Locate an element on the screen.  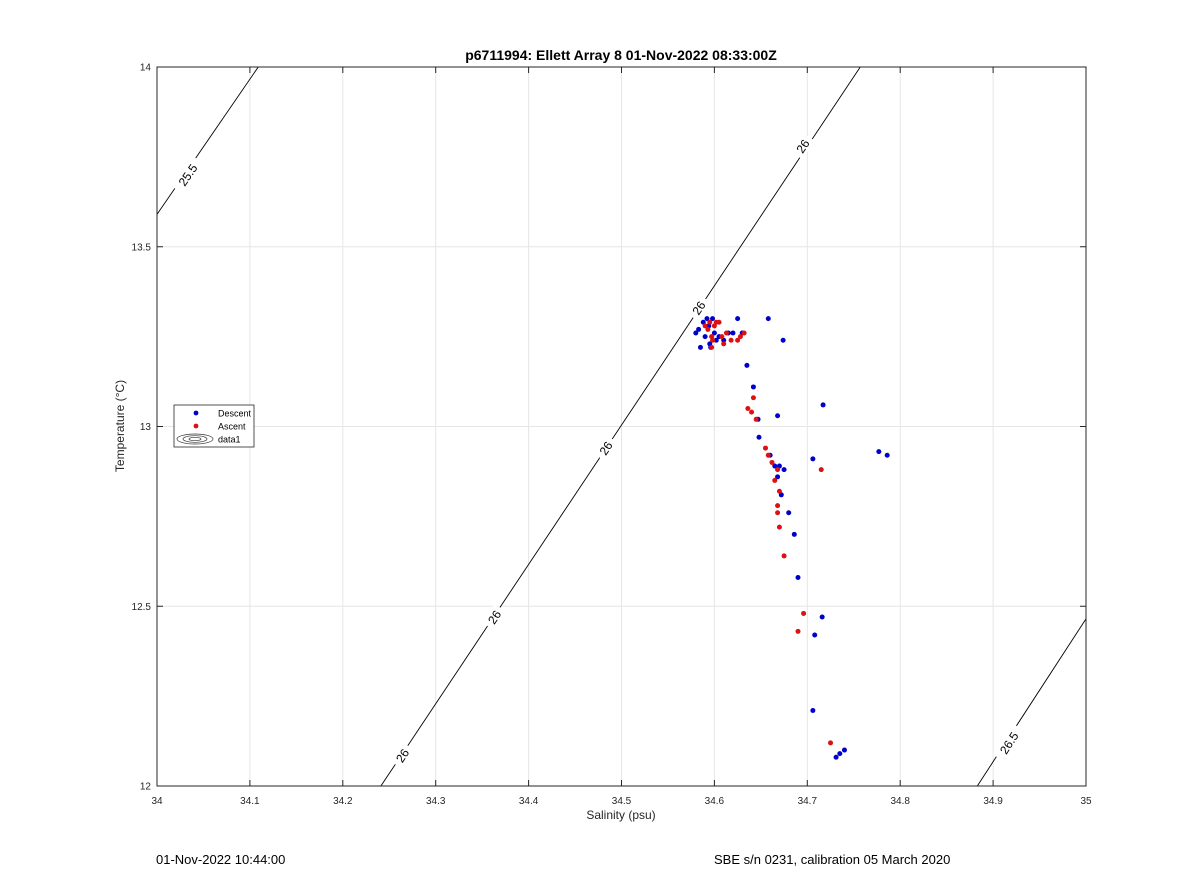
footer-timestamp: 01-Nov-2022 10:44:00 is located at coordinates (221, 859).